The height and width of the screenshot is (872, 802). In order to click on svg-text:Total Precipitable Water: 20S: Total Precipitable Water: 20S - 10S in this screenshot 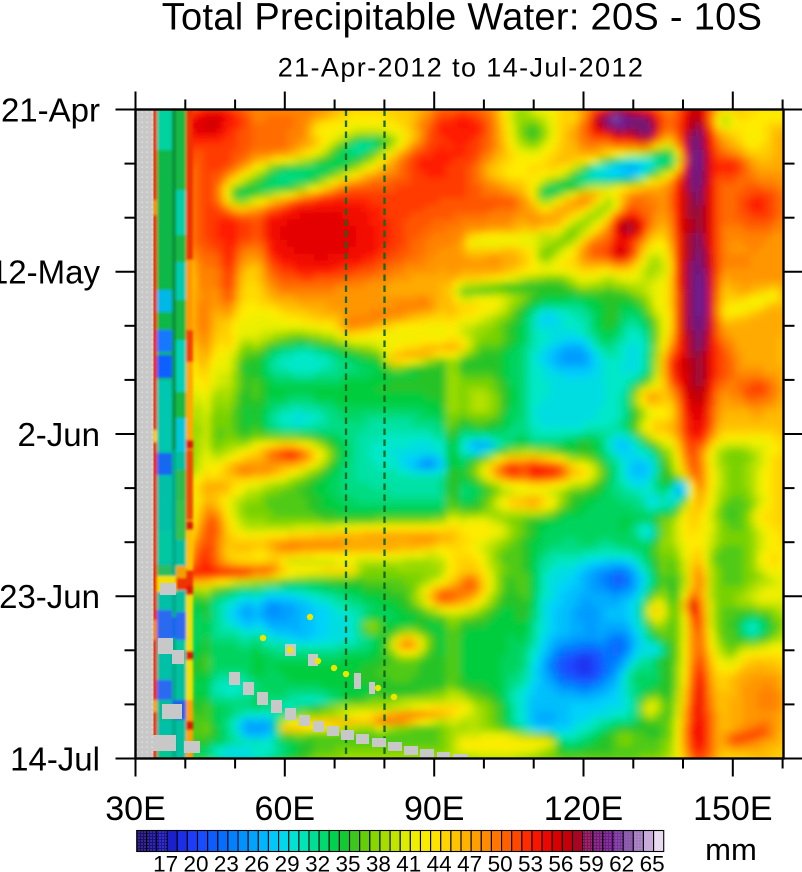, I will do `click(462, 19)`.